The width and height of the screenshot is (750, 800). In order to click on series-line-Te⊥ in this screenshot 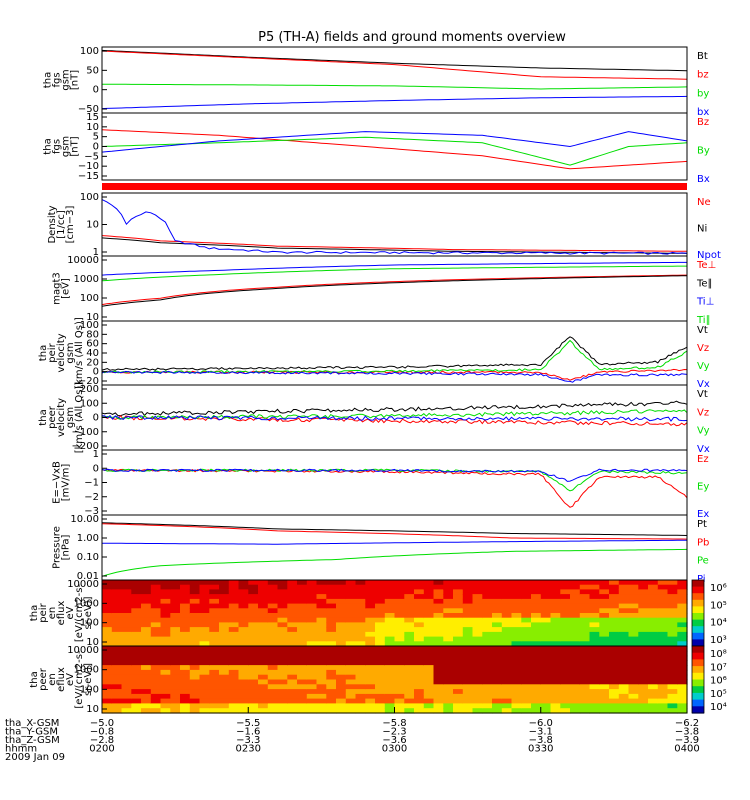, I will do `click(394, 290)`.